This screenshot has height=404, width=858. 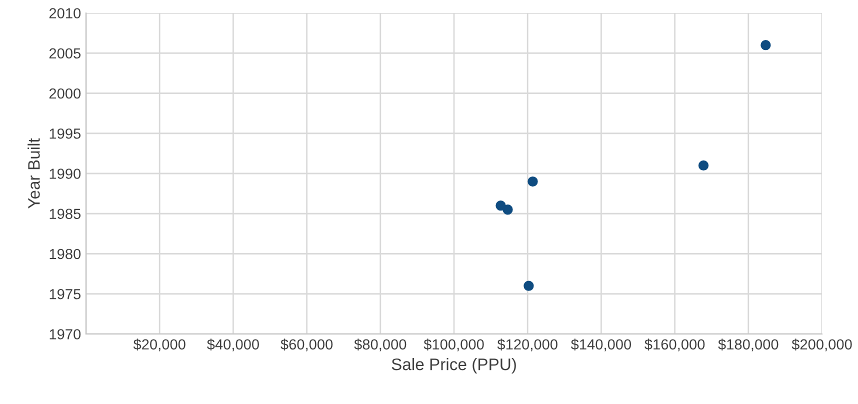 I want to click on y-tick-label: 2000, so click(x=65, y=93).